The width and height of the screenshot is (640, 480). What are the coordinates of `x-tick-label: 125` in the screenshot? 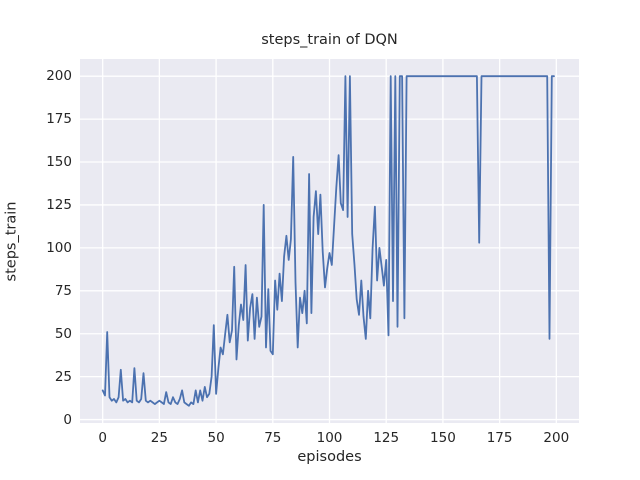 It's located at (386, 438).